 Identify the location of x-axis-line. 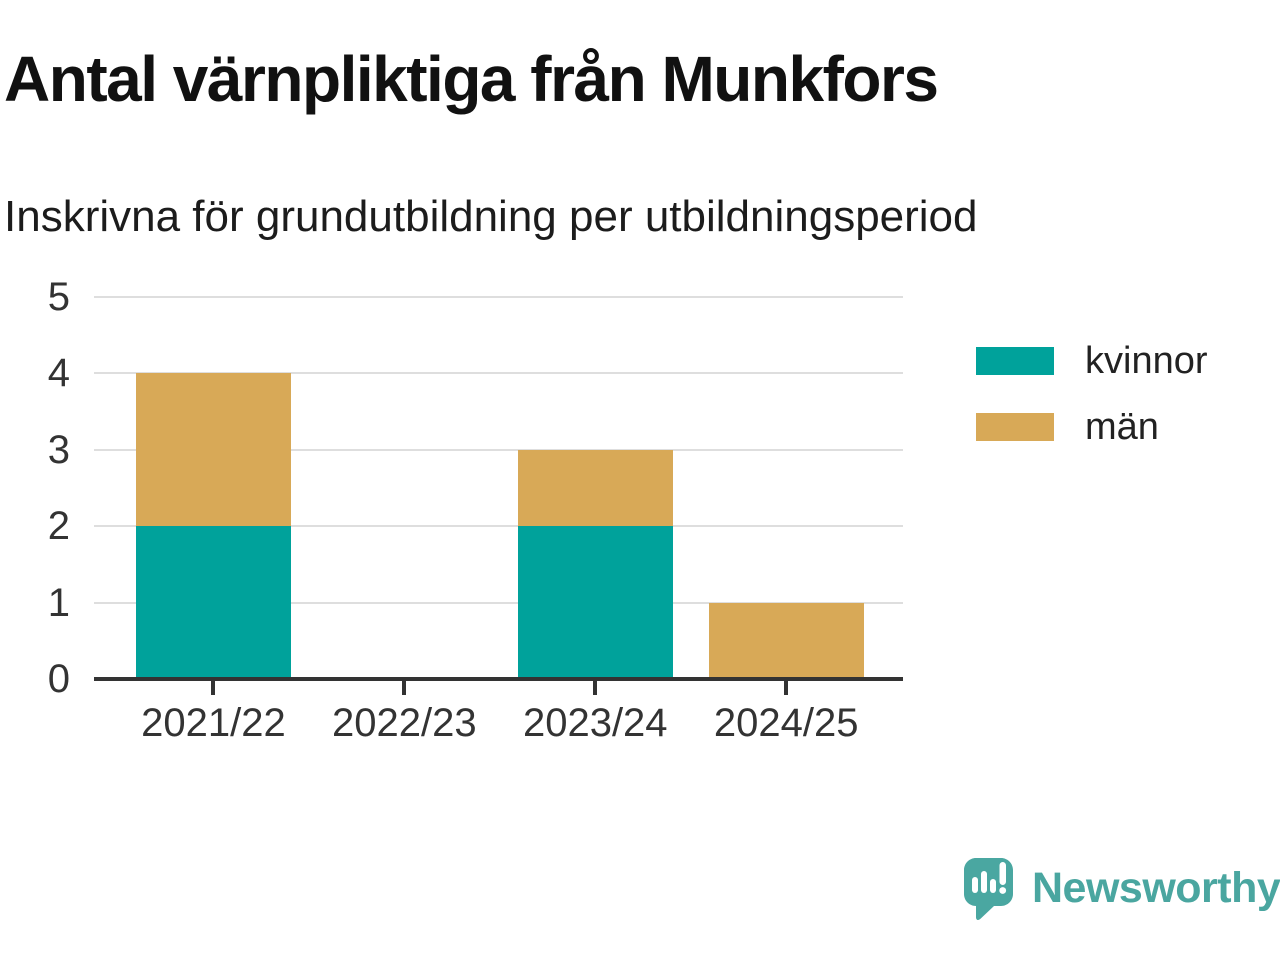
(498, 679).